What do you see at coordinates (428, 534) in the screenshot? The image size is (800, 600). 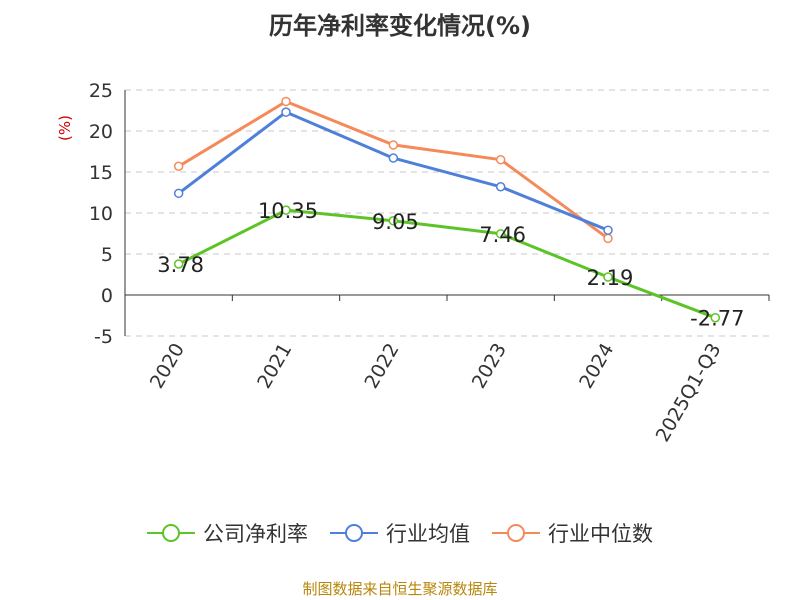 I see `legend-label-industry-mean: 行业均值` at bounding box center [428, 534].